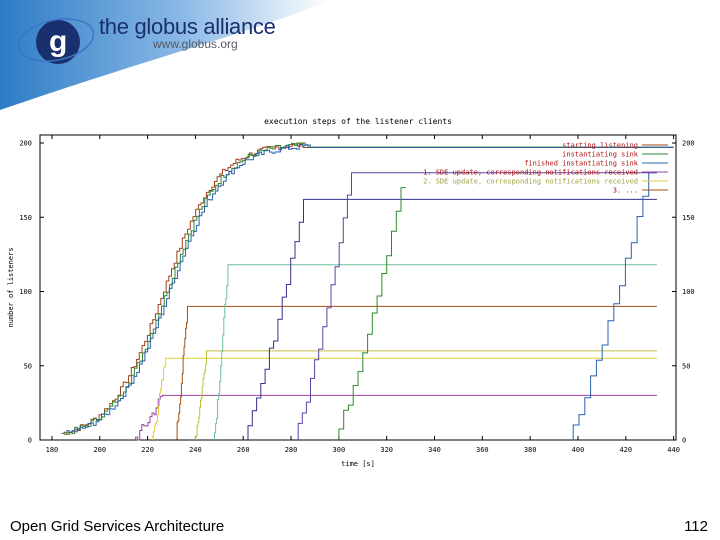  I want to click on logo-url: www.globus.org, so click(195, 44).